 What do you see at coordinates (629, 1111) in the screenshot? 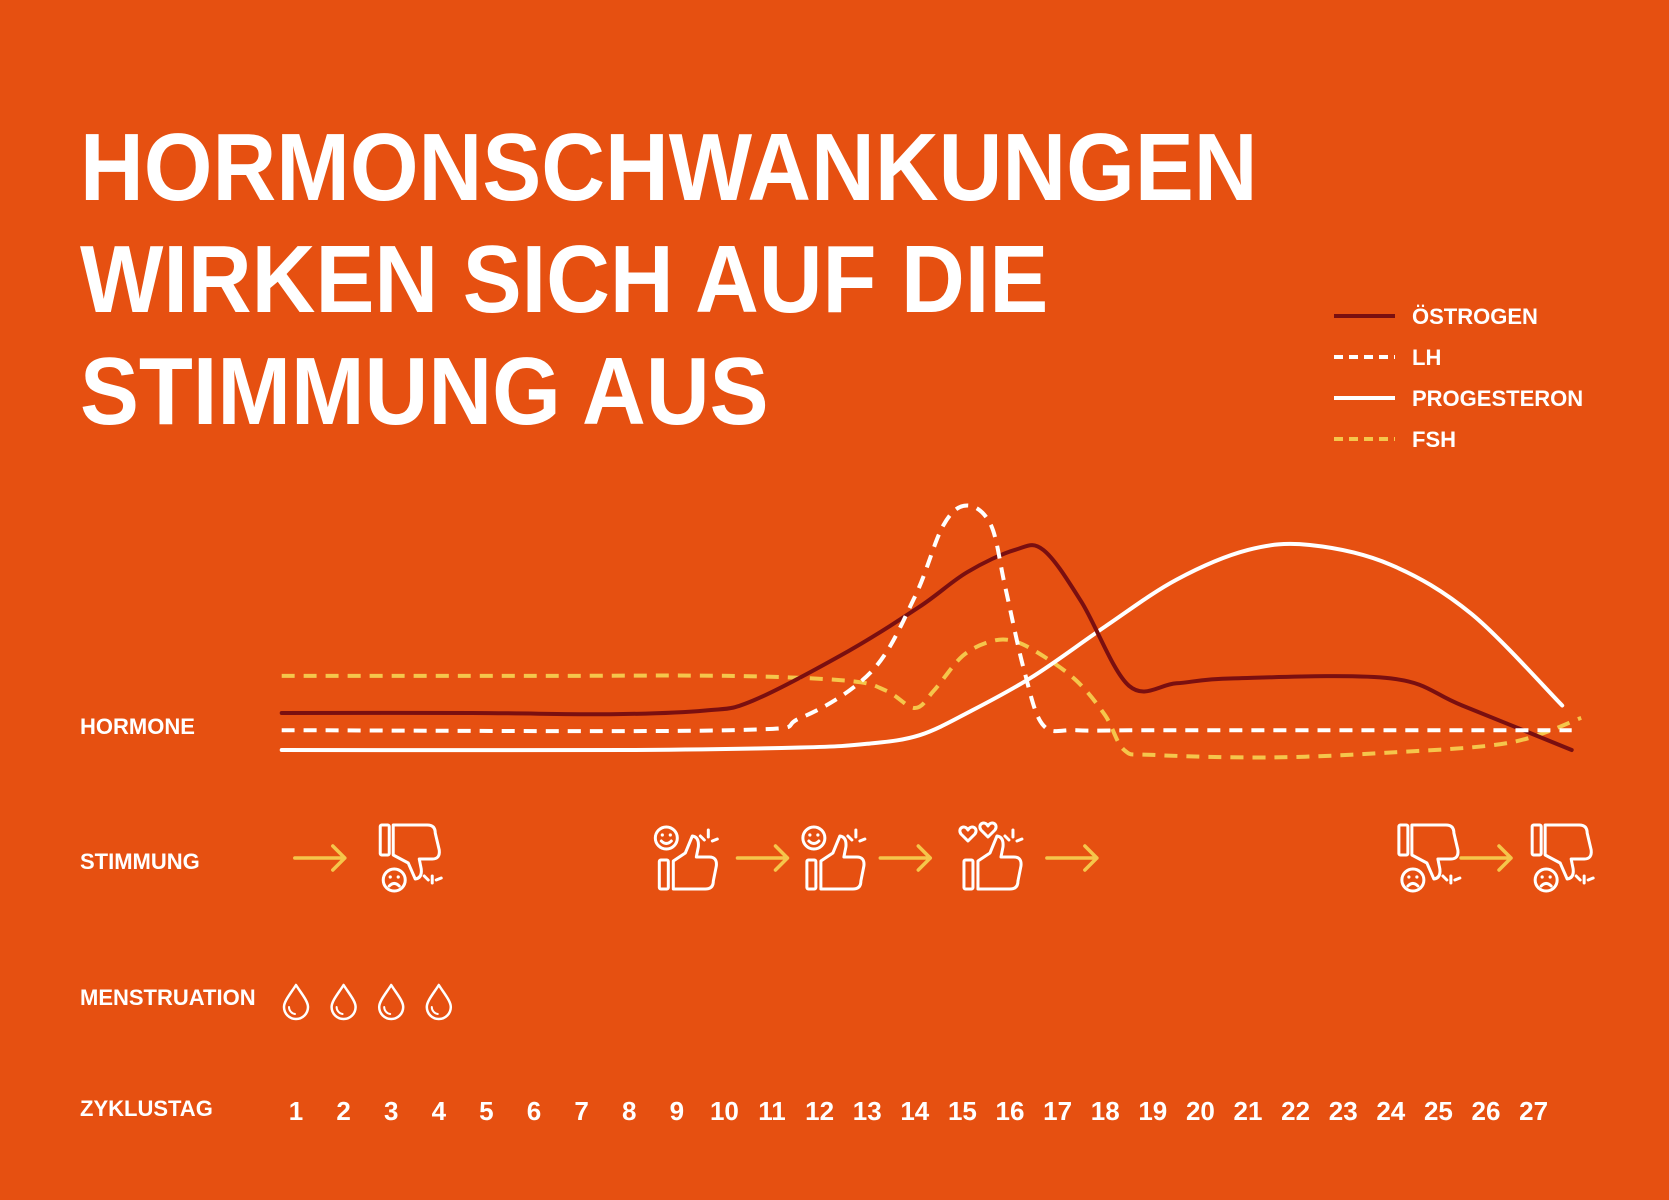
I see `tick-label-day-8: 8` at bounding box center [629, 1111].